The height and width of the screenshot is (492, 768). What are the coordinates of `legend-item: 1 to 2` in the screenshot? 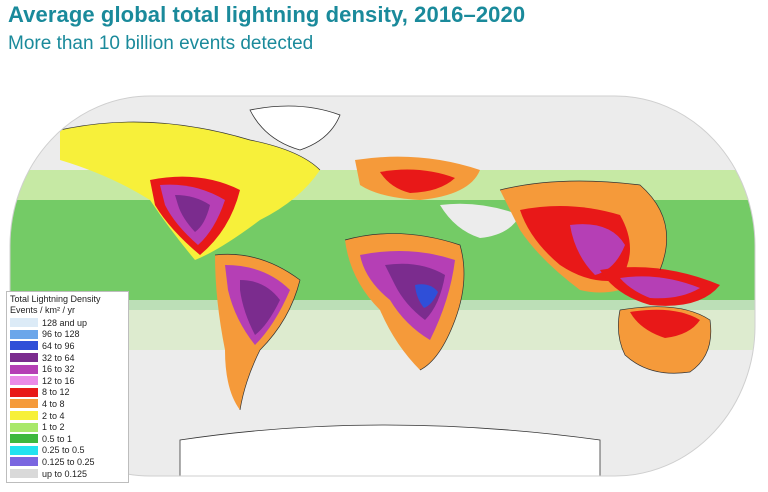 It's located at (67, 427).